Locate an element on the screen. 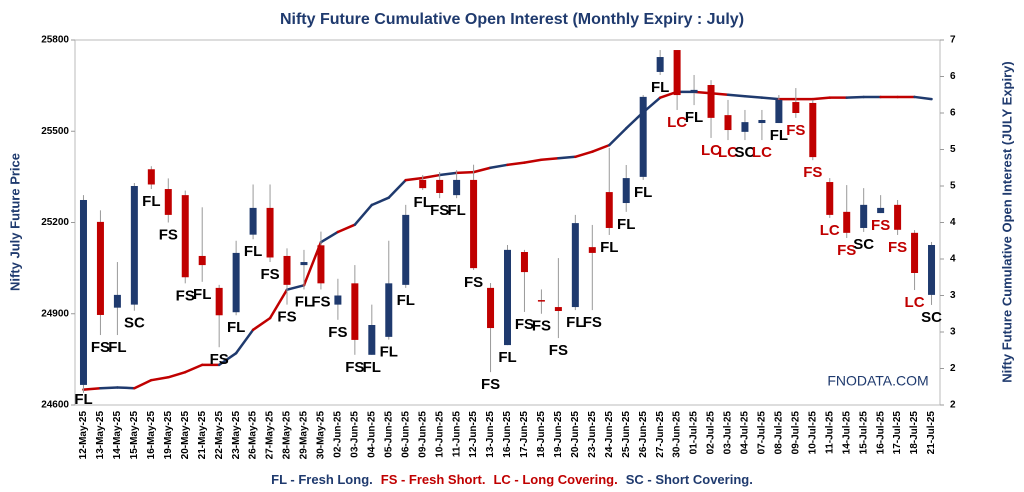 Image resolution: width=1024 pixels, height=492 pixels. y2-tick-label: 7 is located at coordinates (953, 40).